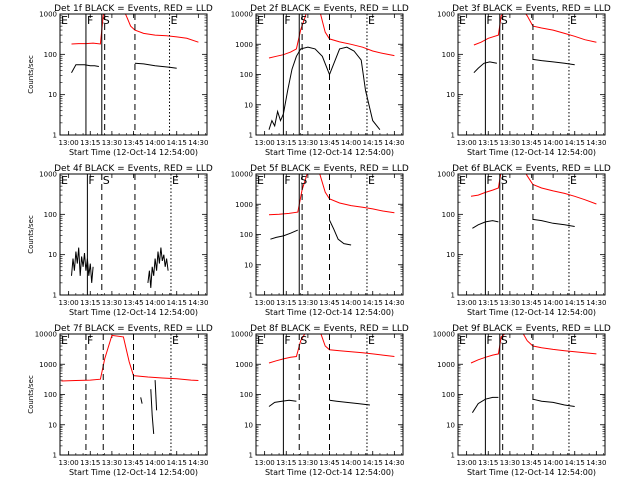  What do you see at coordinates (531, 329) in the screenshot?
I see `panel-title: Det 9f BLACK = Events, RED = LLD` at bounding box center [531, 329].